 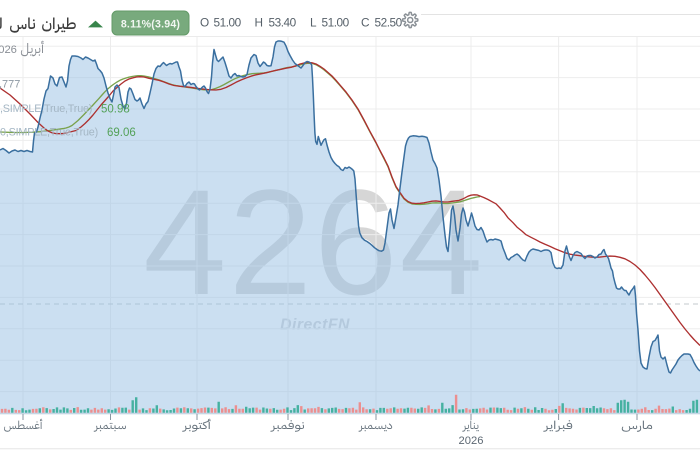 What do you see at coordinates (365, 22) in the screenshot?
I see `svg-text: C` at bounding box center [365, 22].